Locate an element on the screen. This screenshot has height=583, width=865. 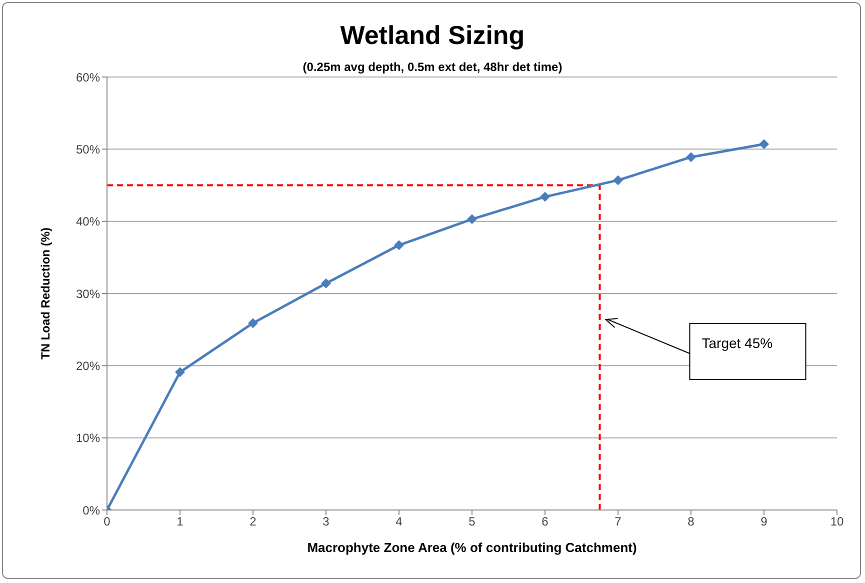
x-tick-label: 2 is located at coordinates (253, 521).